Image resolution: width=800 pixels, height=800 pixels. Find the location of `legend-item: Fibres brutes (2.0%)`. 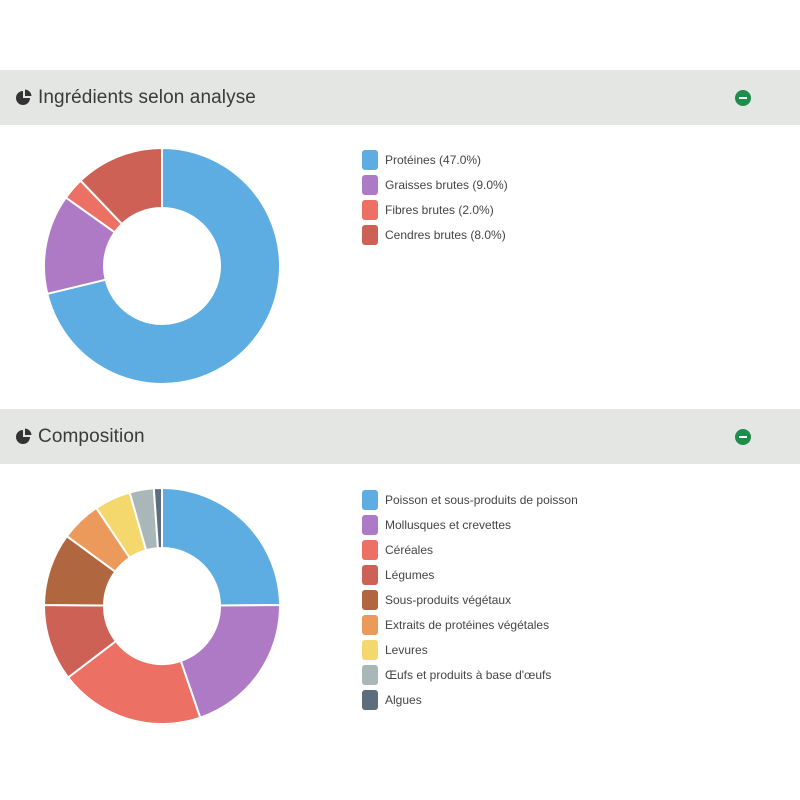

legend-item: Fibres brutes (2.0%) is located at coordinates (435, 209).